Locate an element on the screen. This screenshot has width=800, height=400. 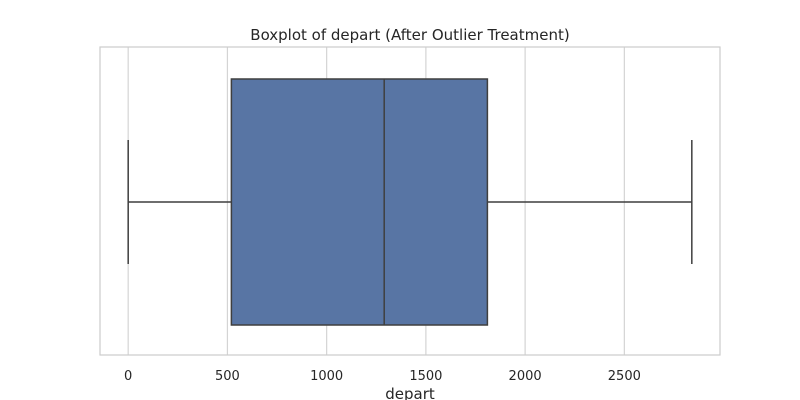
x-tick-label: 1000 is located at coordinates (326, 376).